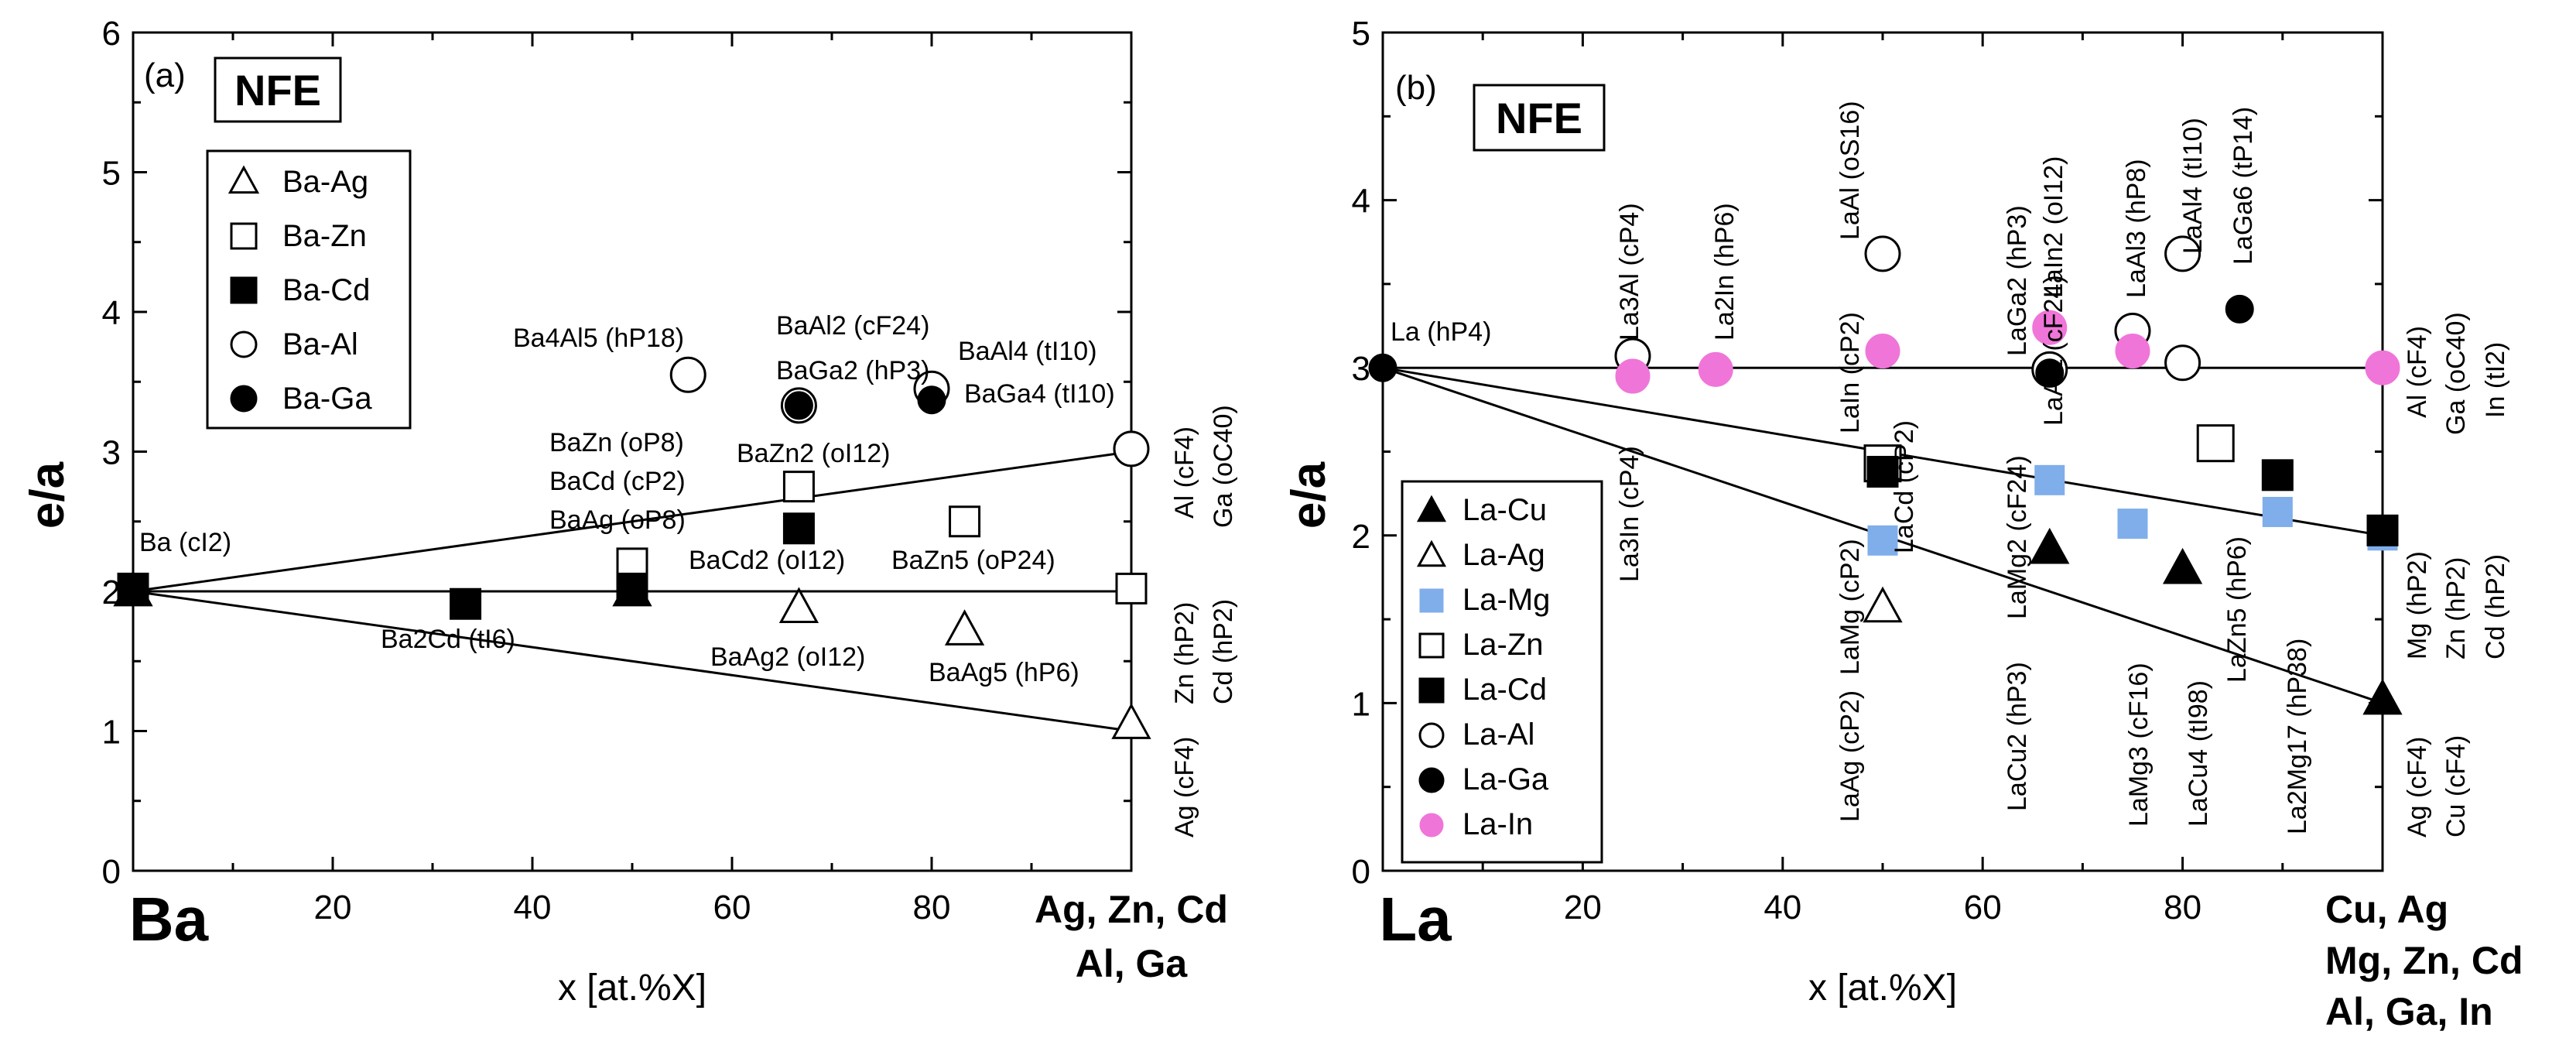  What do you see at coordinates (326, 290) in the screenshot?
I see `legend-label: Ba-Cd` at bounding box center [326, 290].